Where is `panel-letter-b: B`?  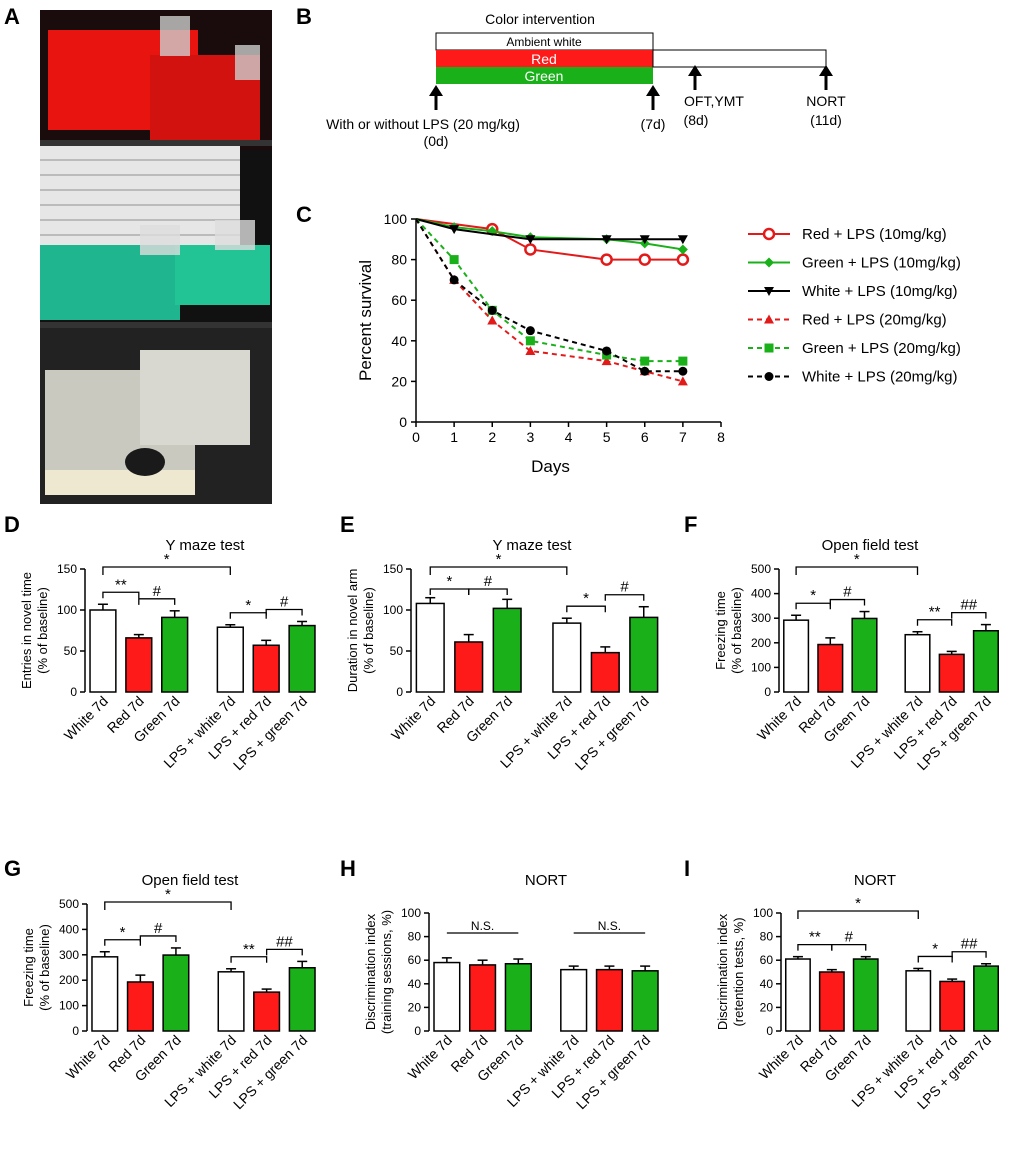
panel-letter-b: B is located at coordinates (304, 16).